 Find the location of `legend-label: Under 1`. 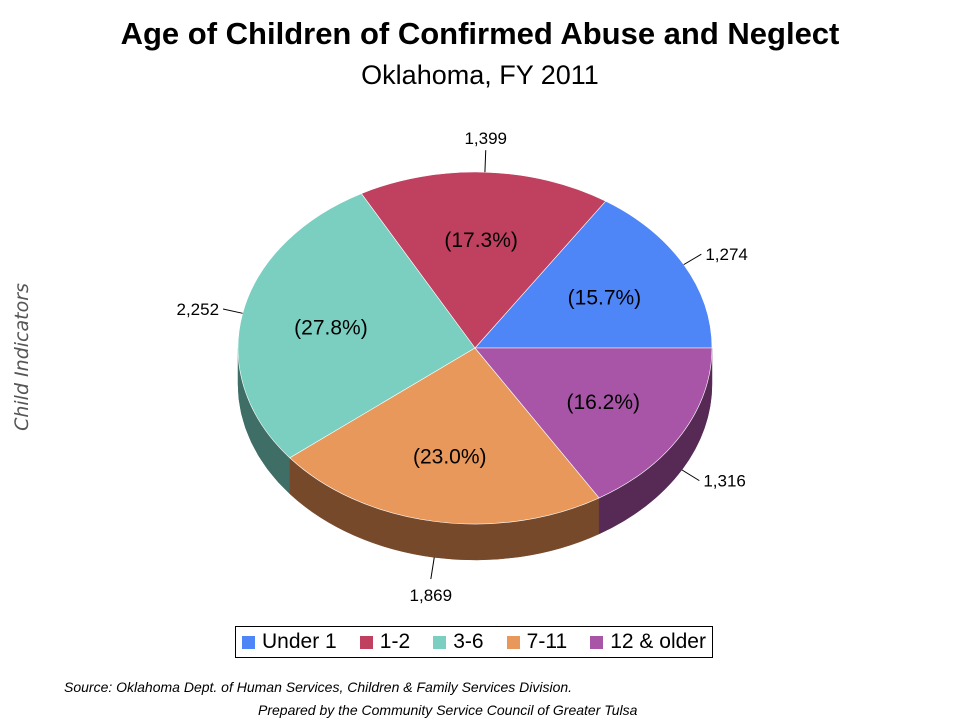

legend-label: Under 1 is located at coordinates (299, 641).